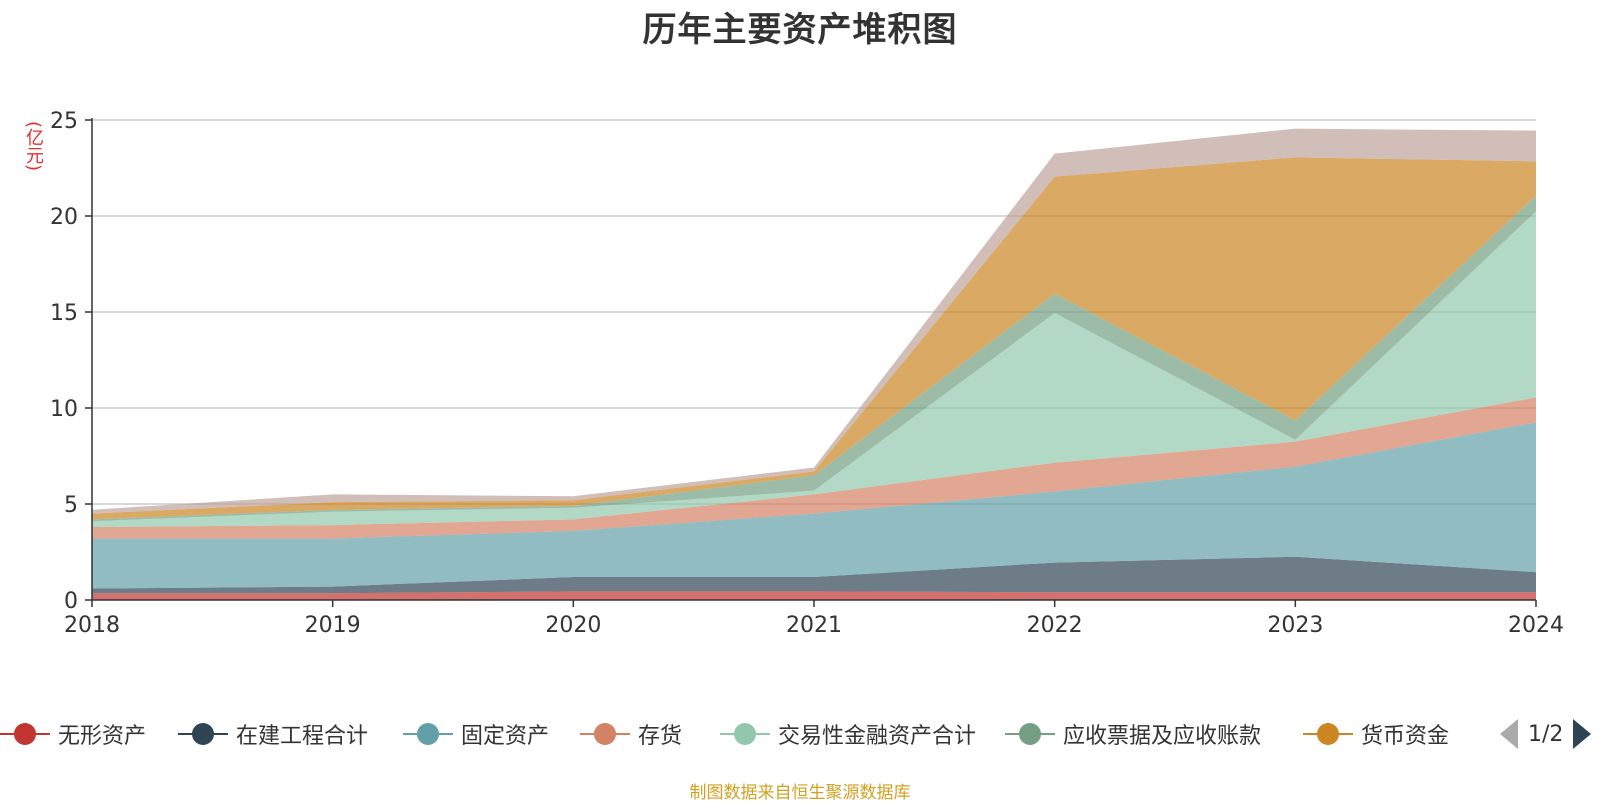 The width and height of the screenshot is (1600, 803). What do you see at coordinates (800, 793) in the screenshot?
I see `data-source-note: 制图数据来自恒生聚源数据库` at bounding box center [800, 793].